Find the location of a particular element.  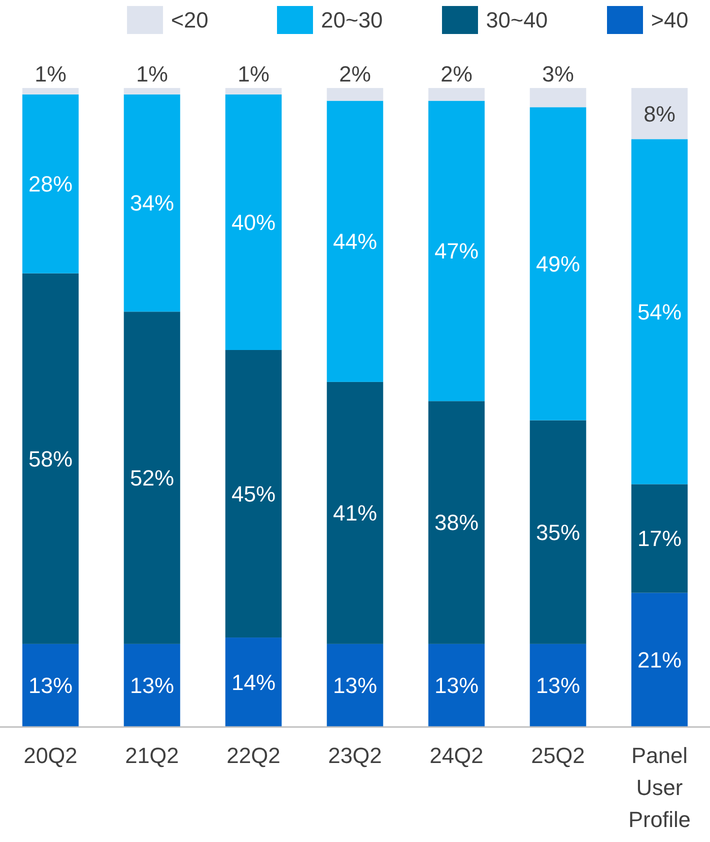

data-label: 8% is located at coordinates (660, 113).